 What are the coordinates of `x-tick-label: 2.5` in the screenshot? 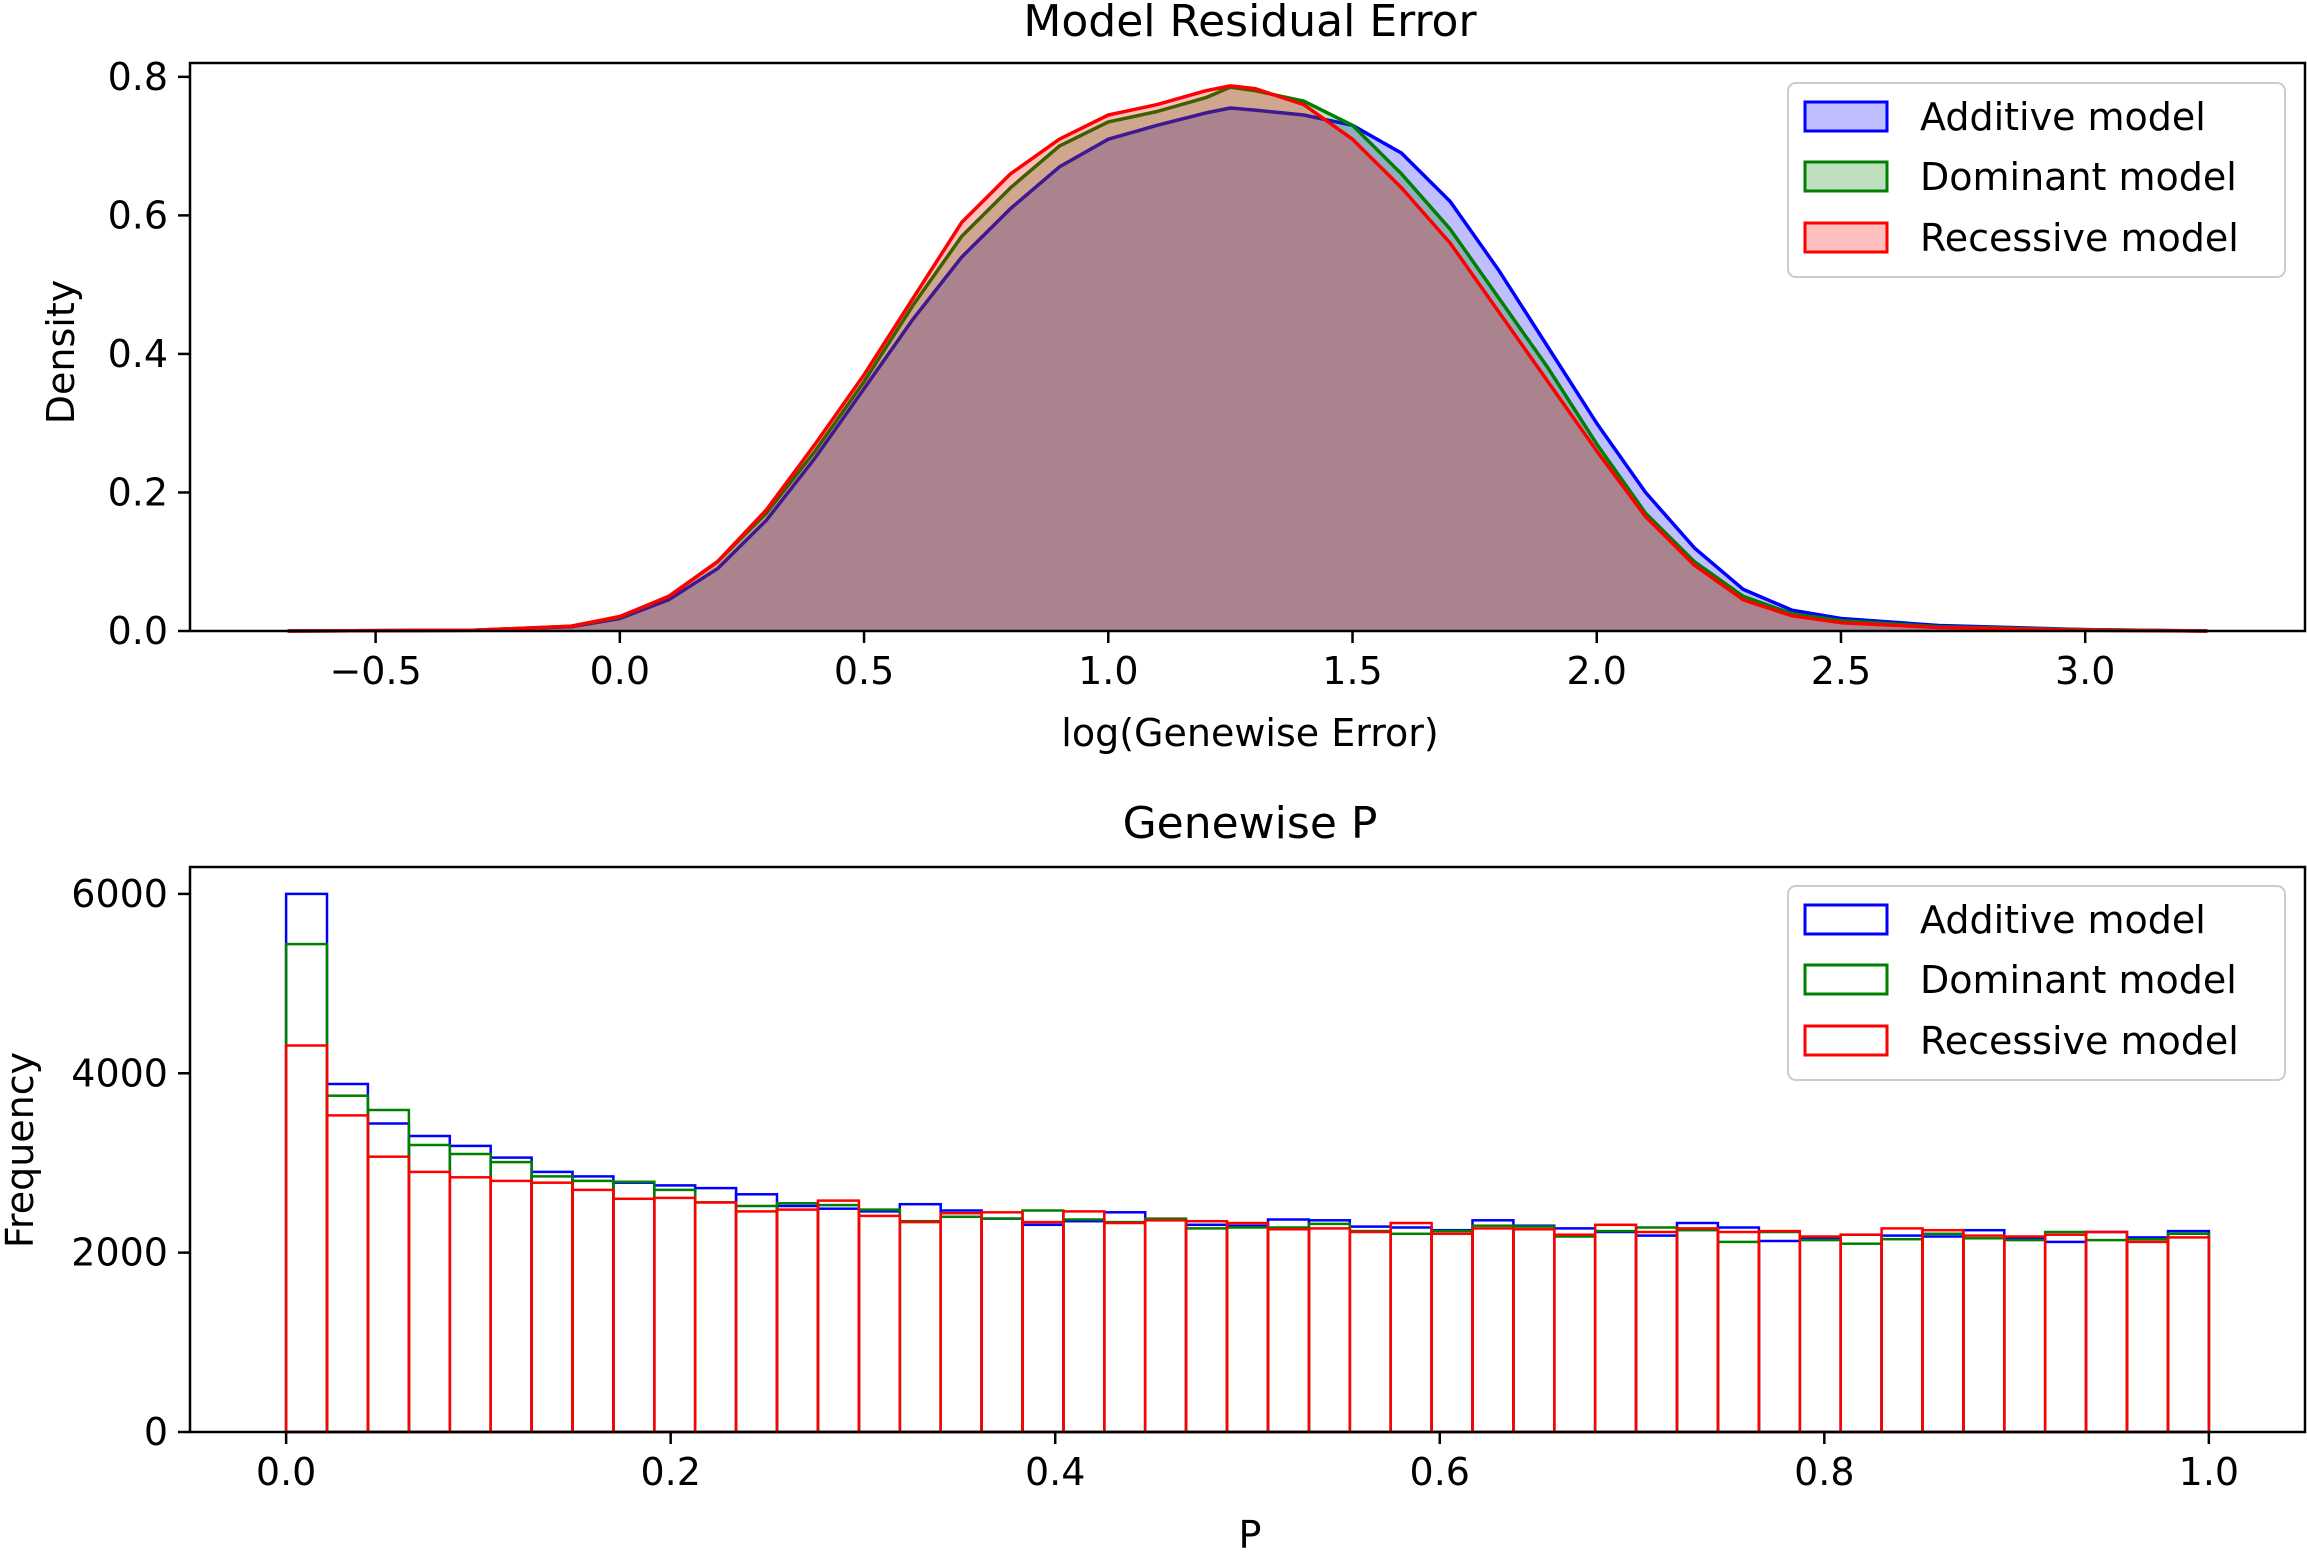 It's located at (1841, 671).